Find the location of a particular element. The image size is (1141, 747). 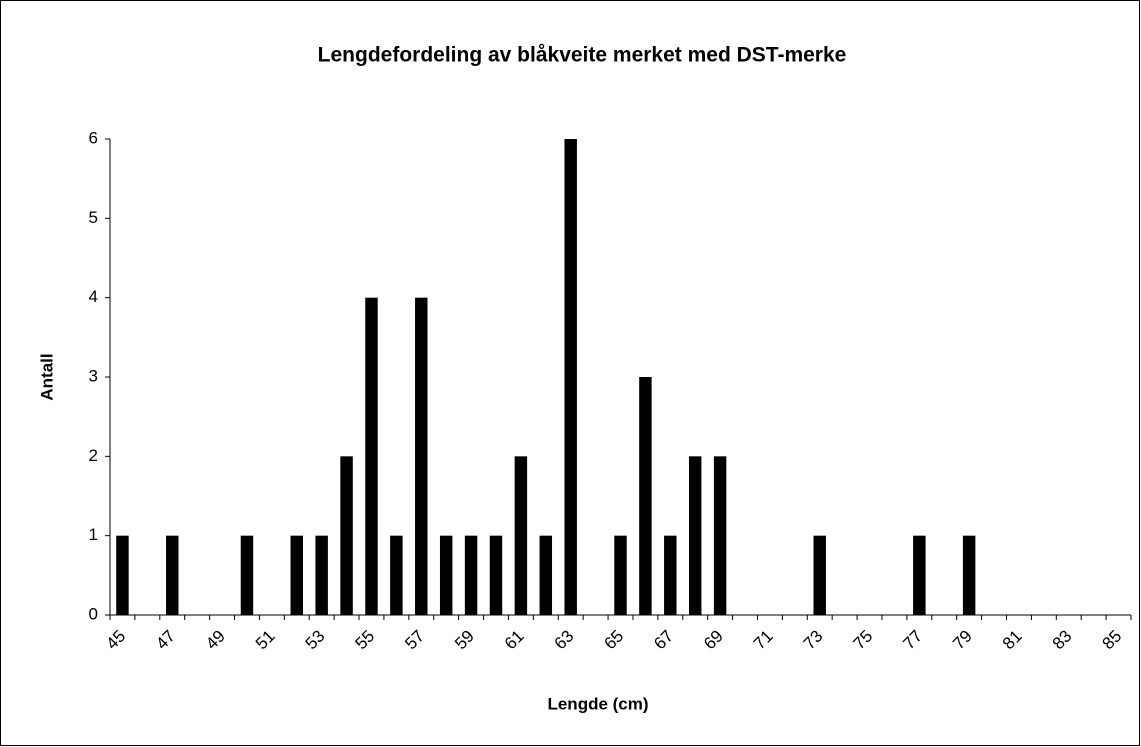

y-tick-label: 5 is located at coordinates (93, 217).